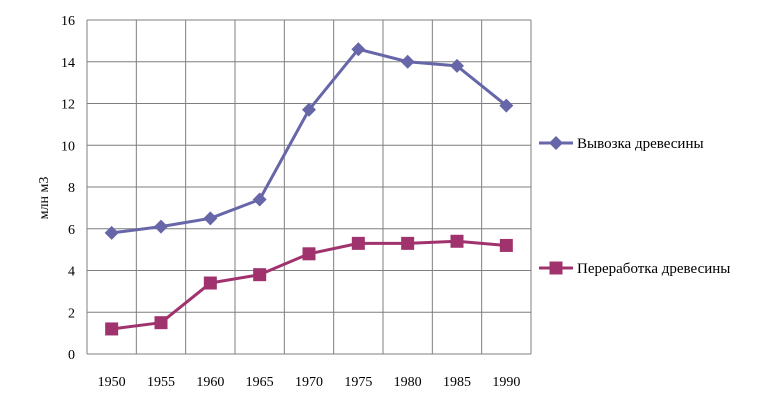 This screenshot has height=403, width=768. What do you see at coordinates (68, 21) in the screenshot?
I see `y-tick-label: 16` at bounding box center [68, 21].